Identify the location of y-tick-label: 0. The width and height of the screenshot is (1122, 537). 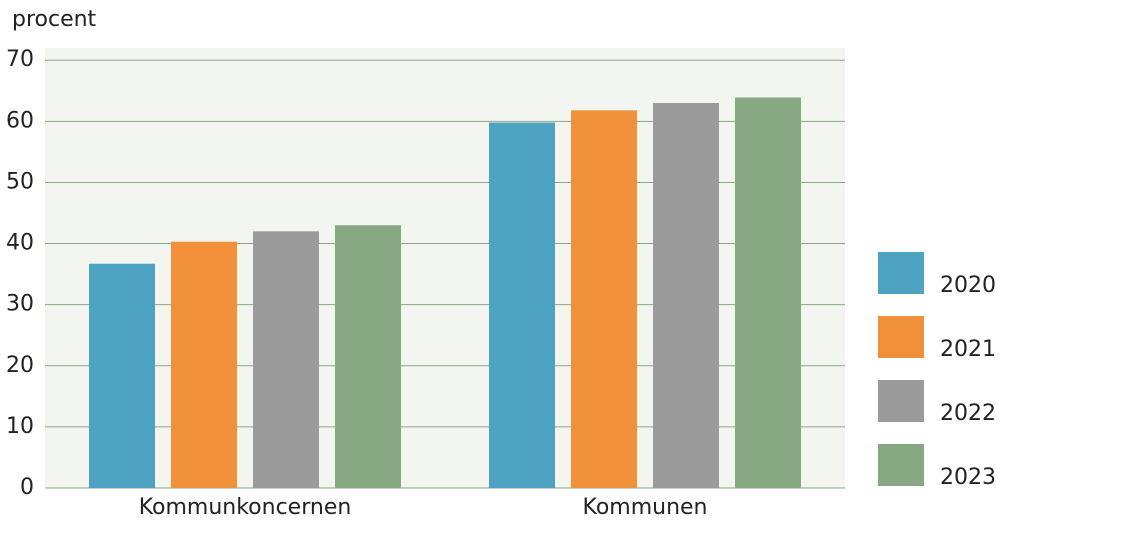
(27, 487).